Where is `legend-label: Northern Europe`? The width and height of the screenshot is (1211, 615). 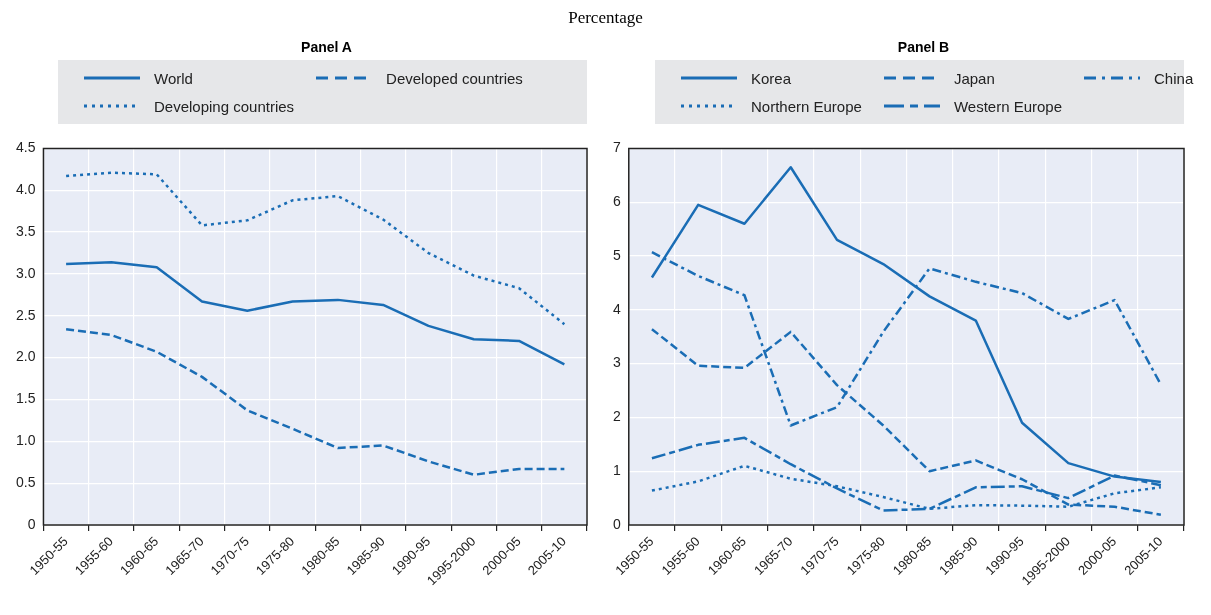 legend-label: Northern Europe is located at coordinates (806, 106).